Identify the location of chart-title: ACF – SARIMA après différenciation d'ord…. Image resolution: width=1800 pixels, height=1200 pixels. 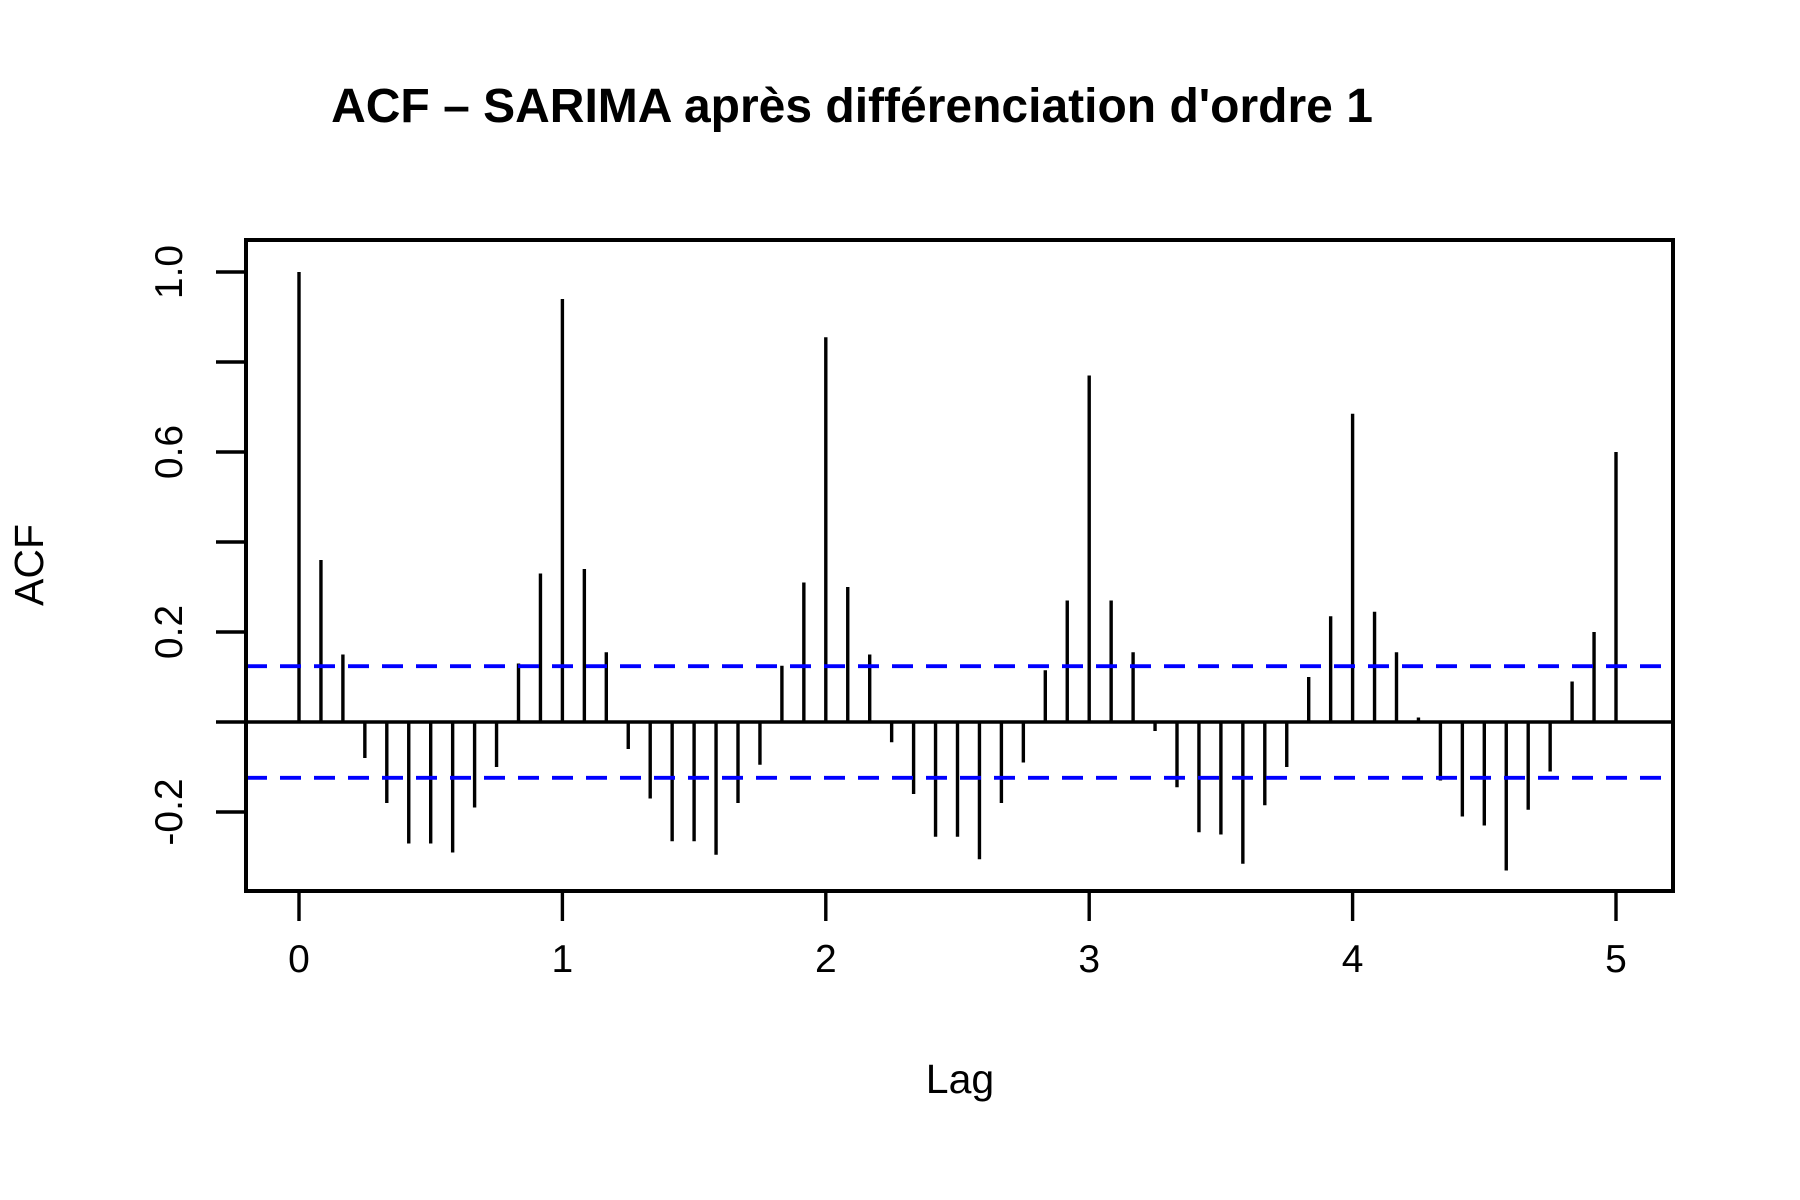
(852, 106).